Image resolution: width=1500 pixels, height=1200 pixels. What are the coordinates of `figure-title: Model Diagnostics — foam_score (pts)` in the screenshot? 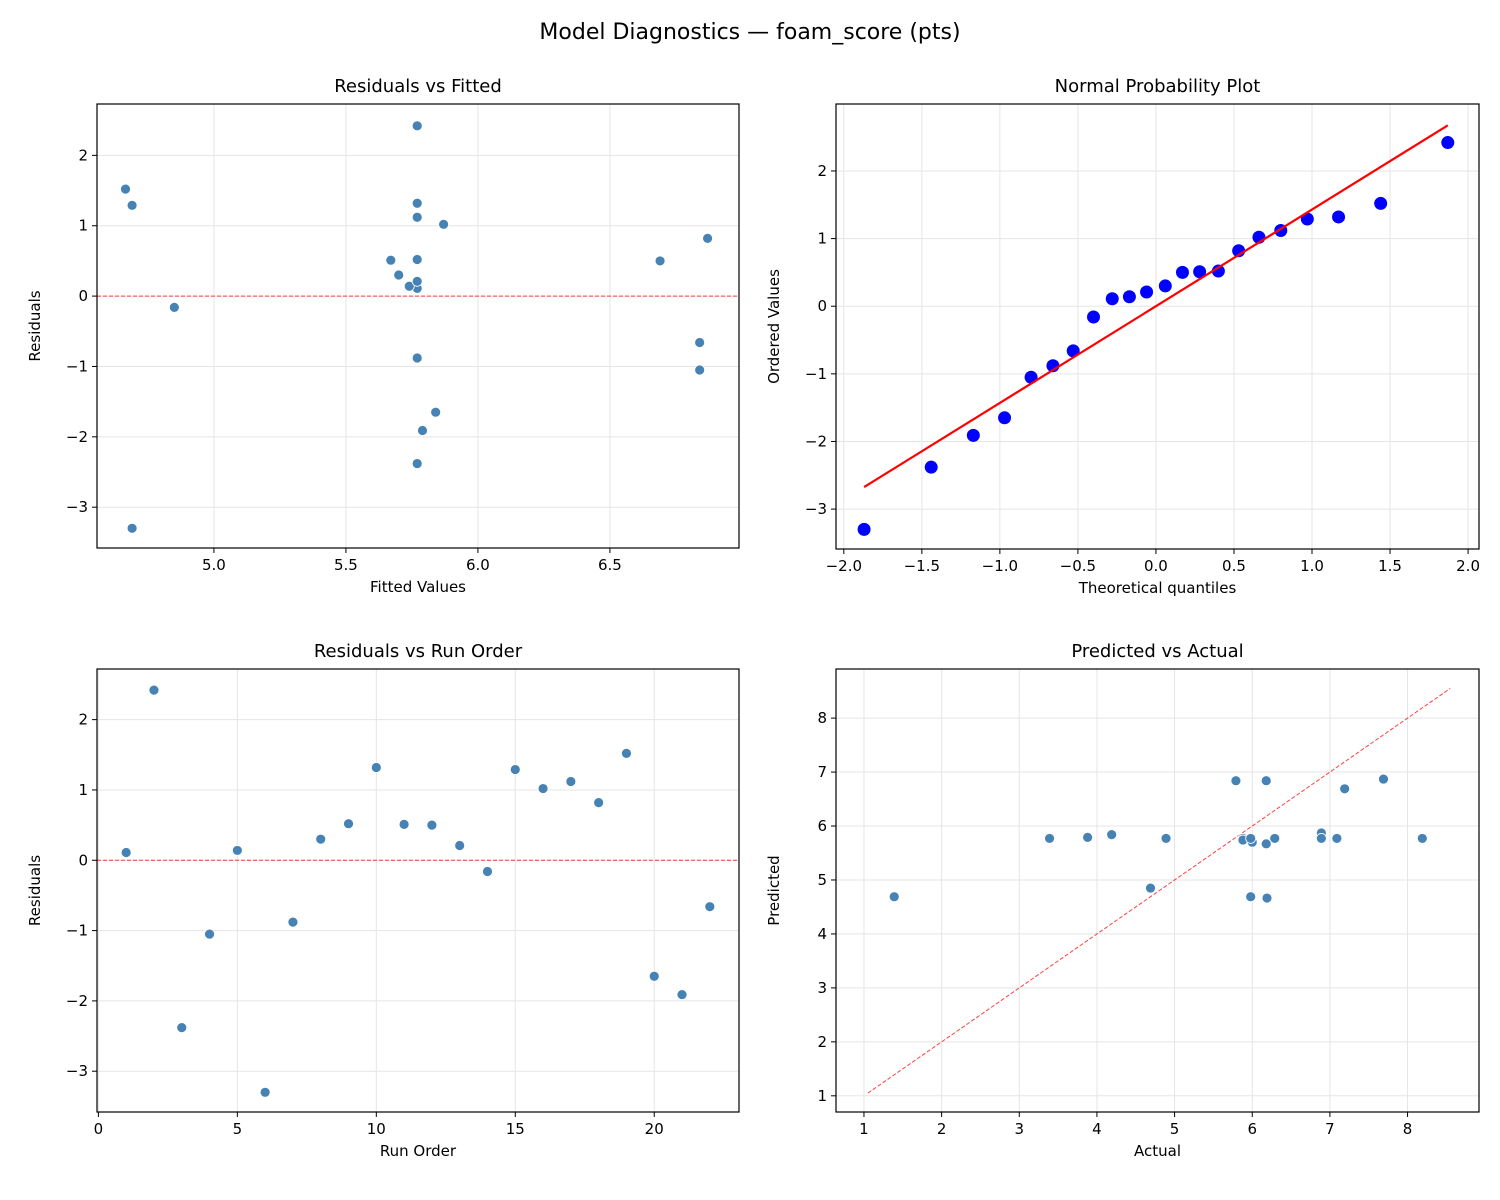 It's located at (750, 32).